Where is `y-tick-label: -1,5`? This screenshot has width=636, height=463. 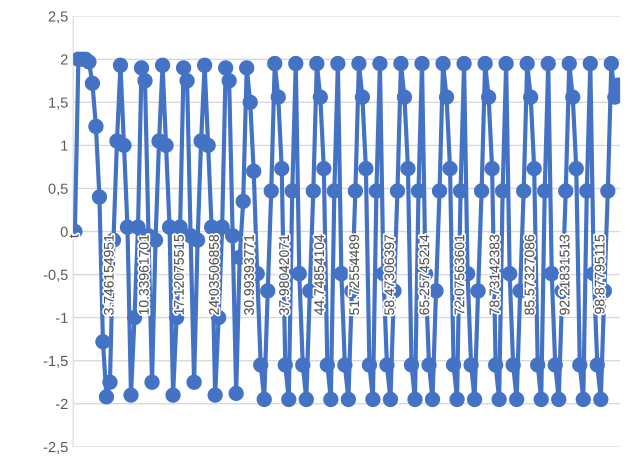 y-tick-label: -1,5 is located at coordinates (56, 362).